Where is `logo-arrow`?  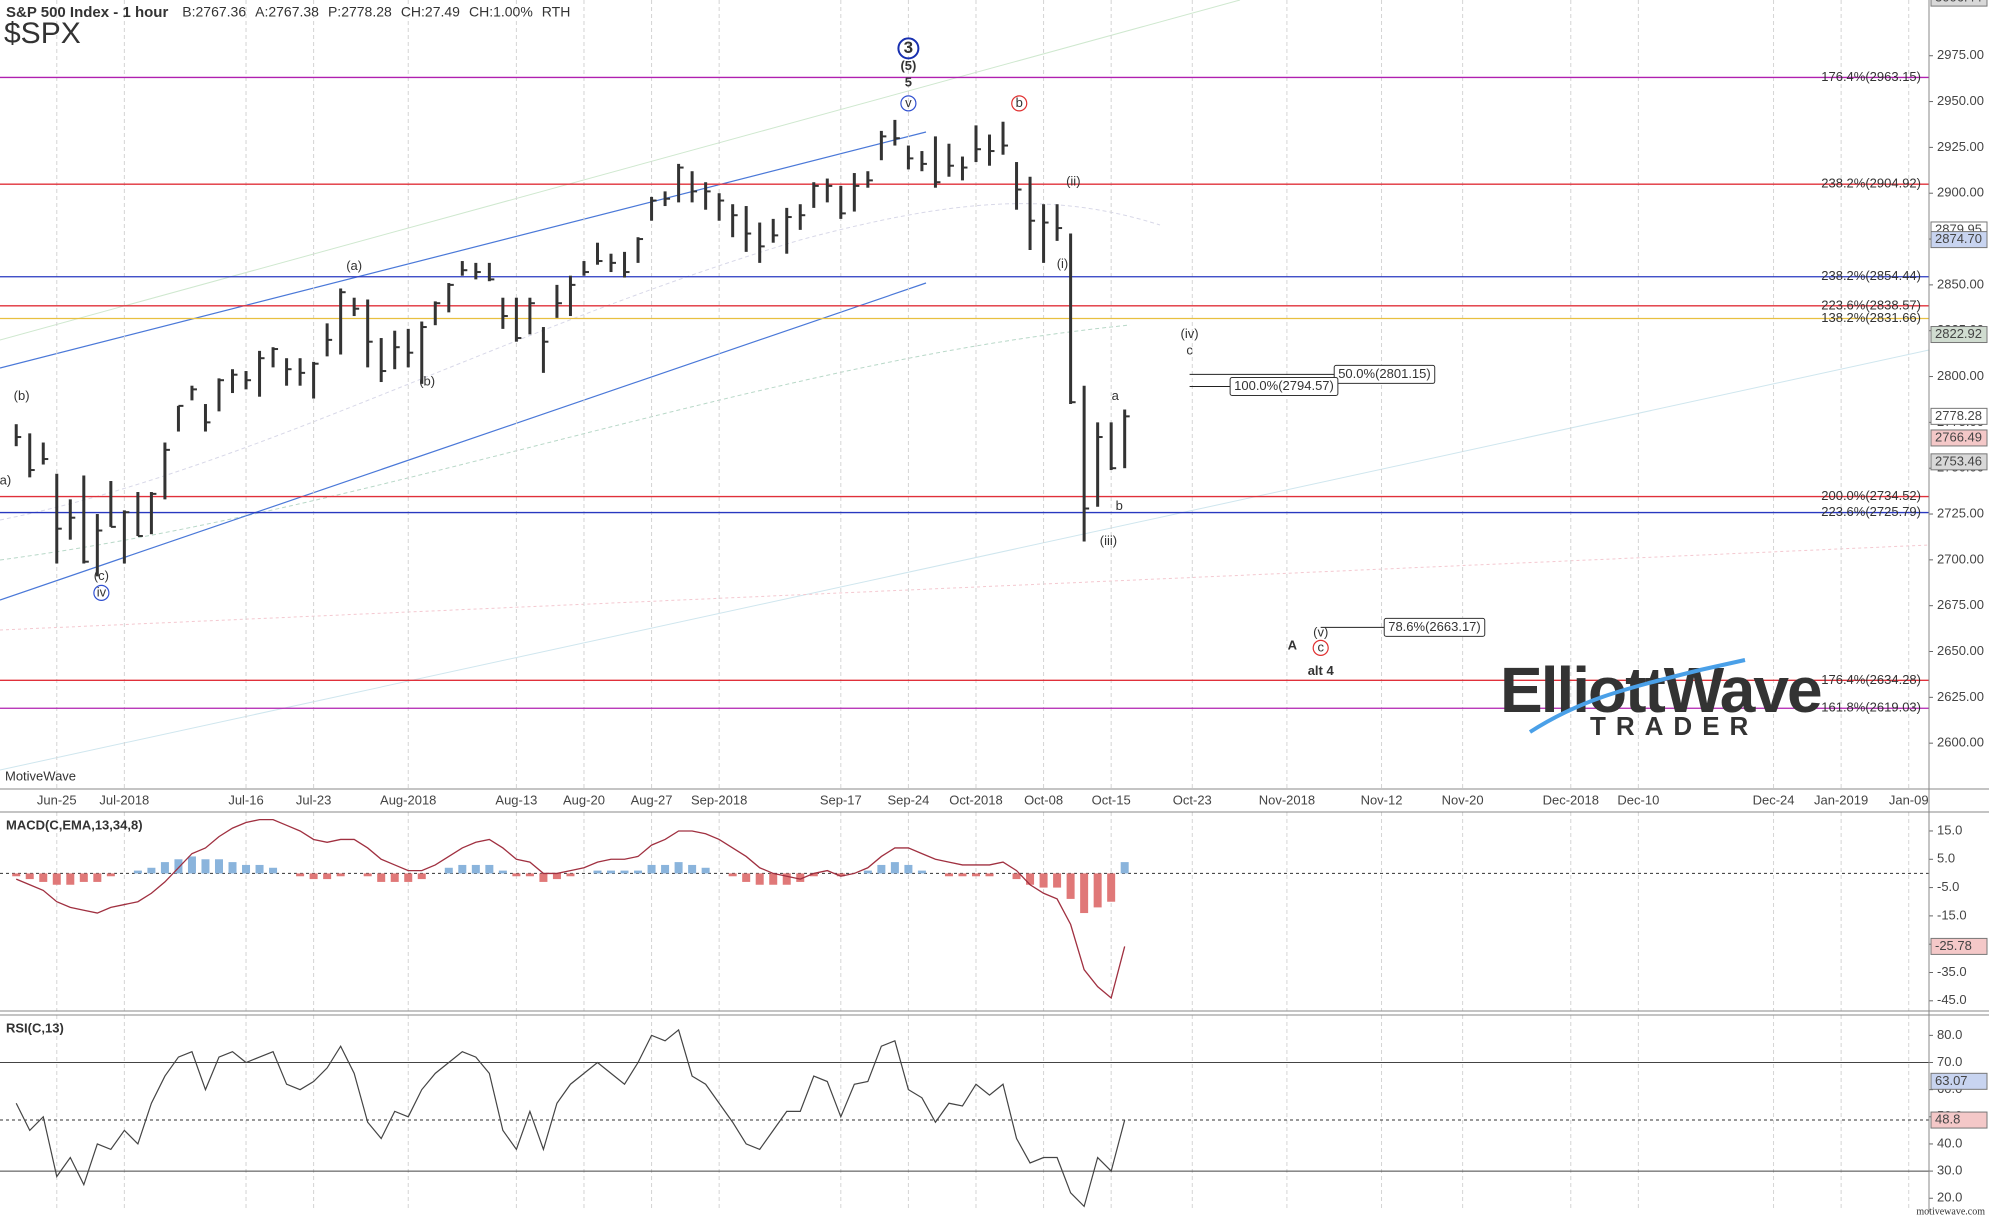 logo-arrow is located at coordinates (1637, 696).